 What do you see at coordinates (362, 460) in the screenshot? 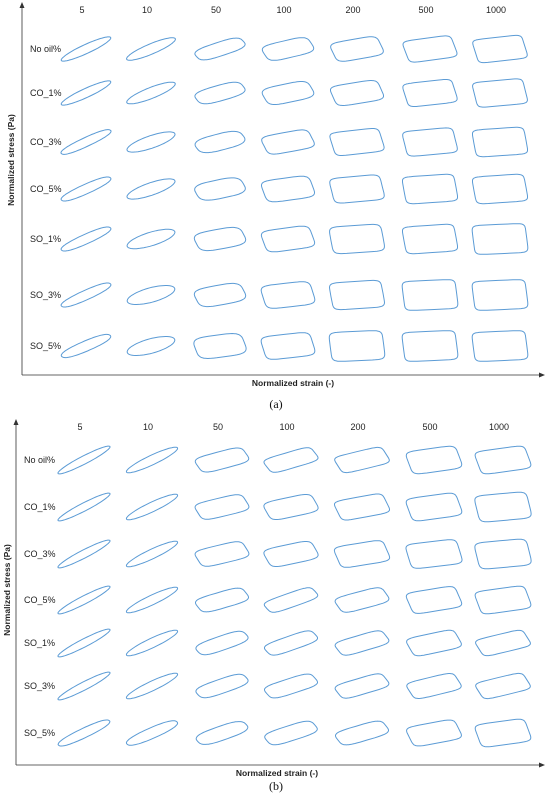
I see `loop-no-oil--200` at bounding box center [362, 460].